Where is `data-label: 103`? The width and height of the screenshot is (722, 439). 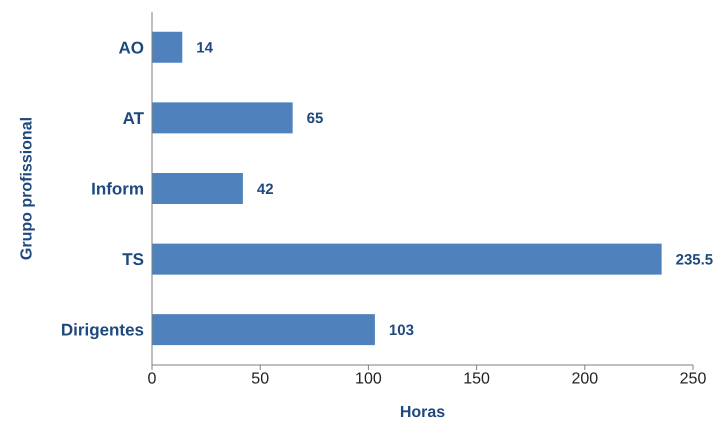 data-label: 103 is located at coordinates (401, 330).